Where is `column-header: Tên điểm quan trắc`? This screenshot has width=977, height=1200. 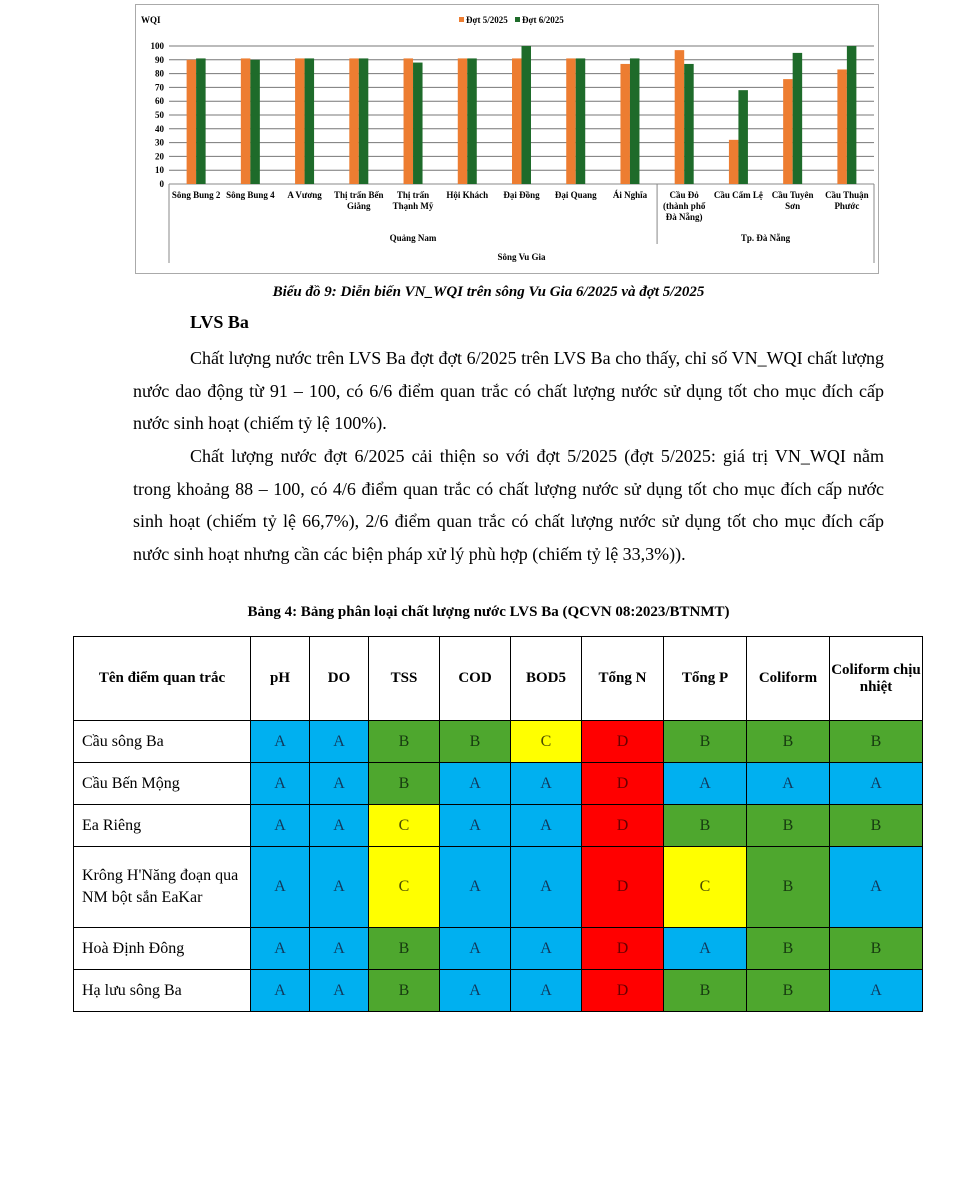 column-header: Tên điểm quan trắc is located at coordinates (162, 678).